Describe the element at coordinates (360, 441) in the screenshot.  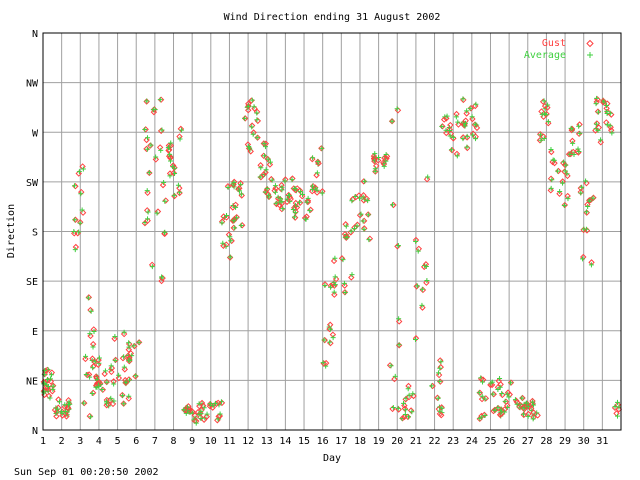
I see `x-tick-label: 18` at that location.